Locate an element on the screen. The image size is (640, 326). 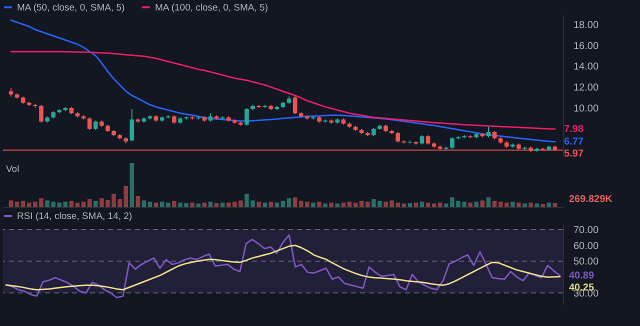
text: 269.829K is located at coordinates (591, 199).